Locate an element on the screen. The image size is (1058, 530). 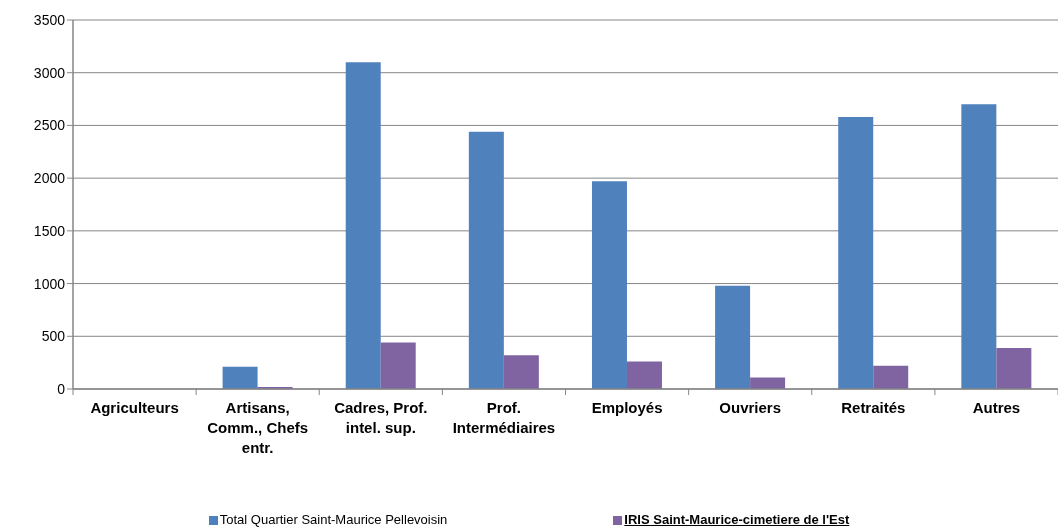
y-tick-label: 2500 is located at coordinates (49, 125).